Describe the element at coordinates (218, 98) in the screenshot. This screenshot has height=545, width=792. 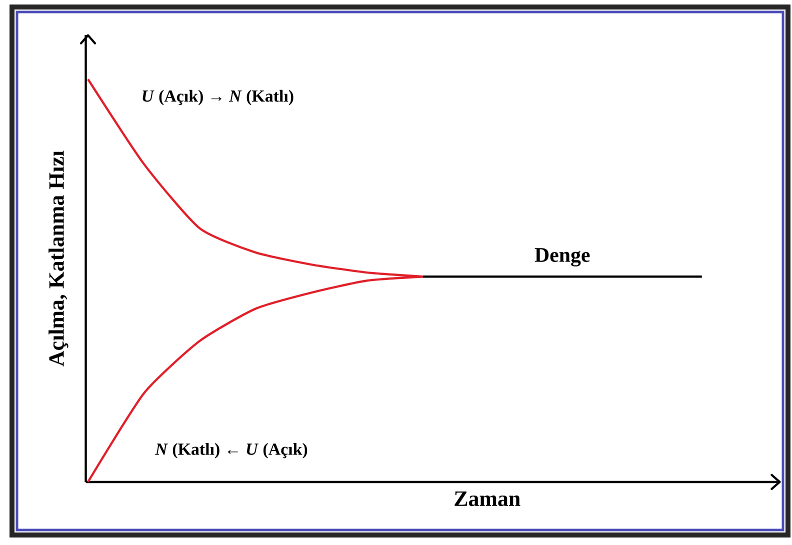
I see `annotation: U (Açık) → N (Katlı)` at that location.